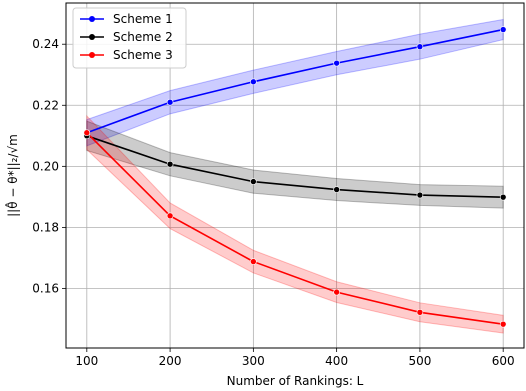 This screenshot has width=526, height=391. Describe the element at coordinates (503, 361) in the screenshot. I see `x-tick-label: 600` at that location.